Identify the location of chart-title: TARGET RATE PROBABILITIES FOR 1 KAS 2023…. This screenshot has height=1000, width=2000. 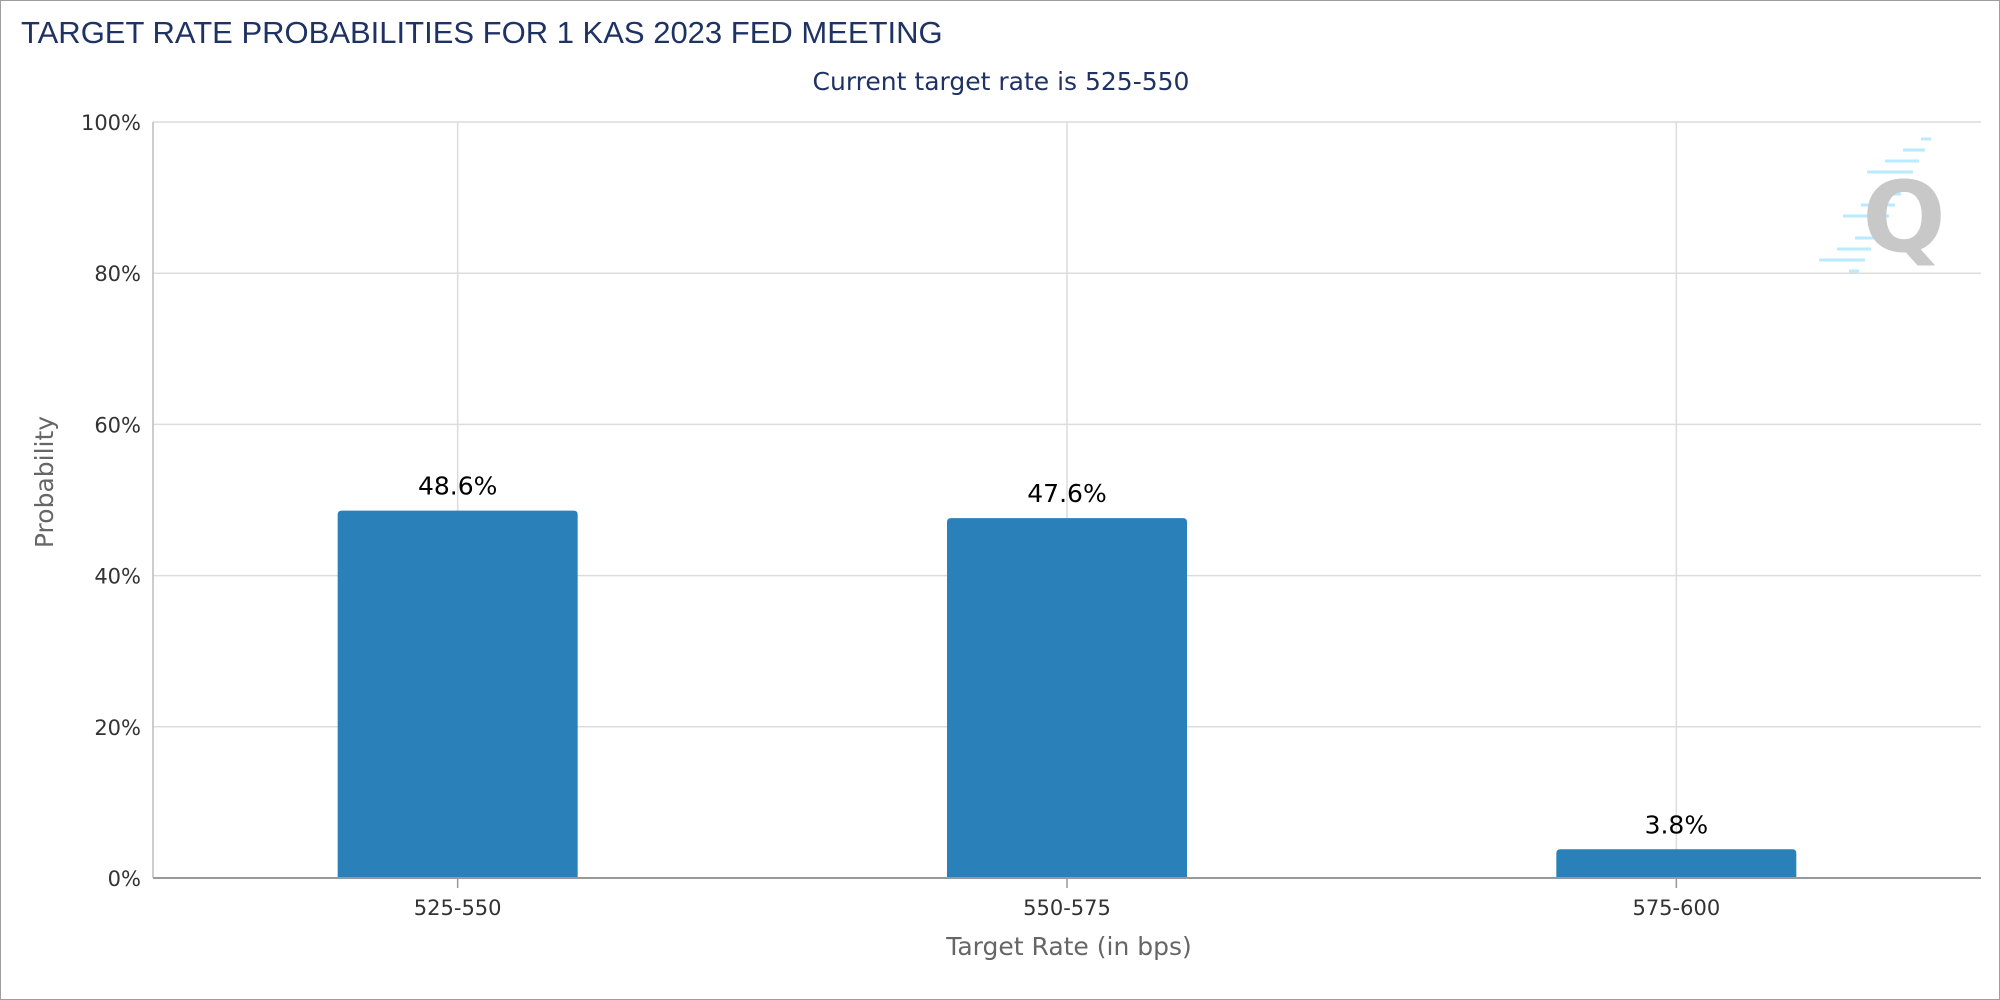
(482, 32).